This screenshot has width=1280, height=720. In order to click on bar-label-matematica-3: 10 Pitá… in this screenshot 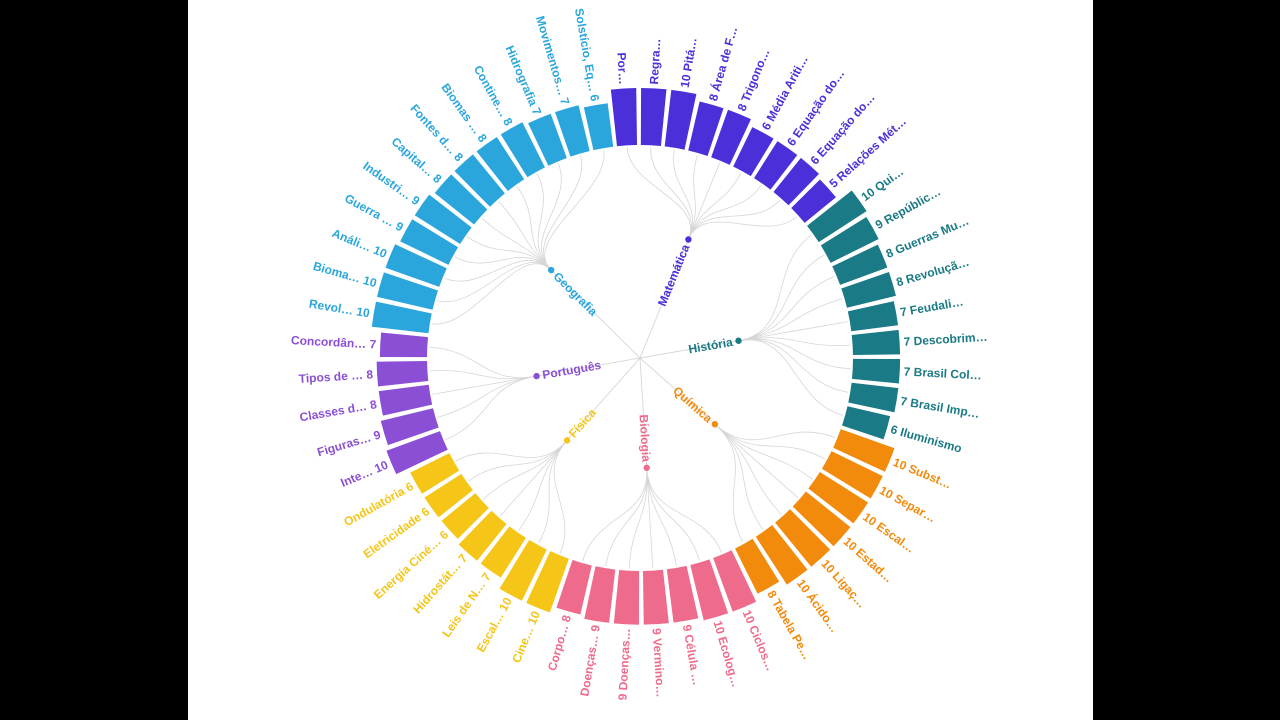, I will do `click(689, 62)`.